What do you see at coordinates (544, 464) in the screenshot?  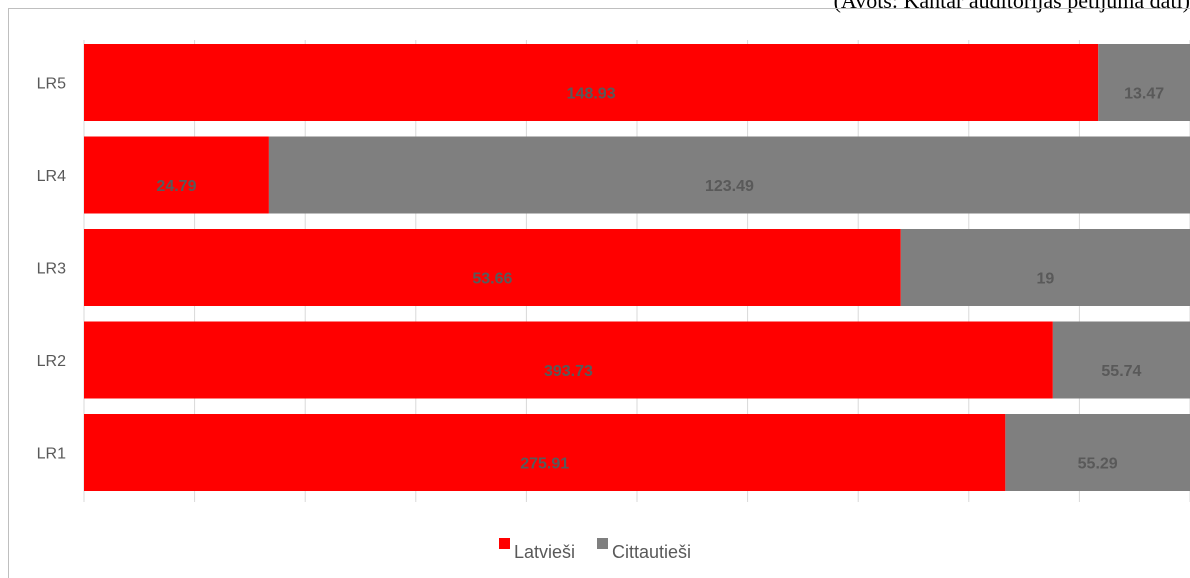 I see `data-label: 275.91` at bounding box center [544, 464].